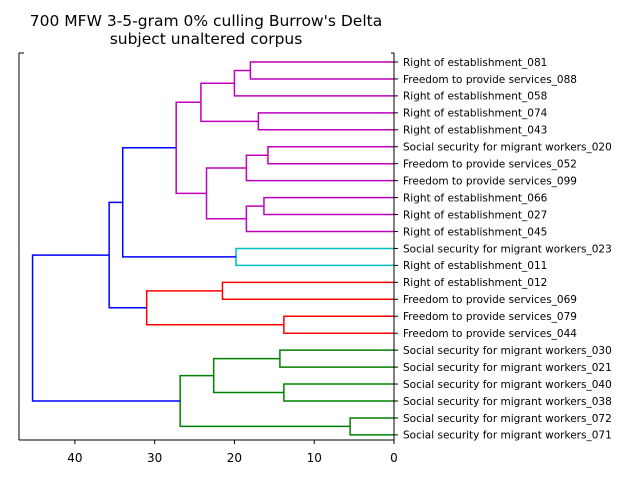  What do you see at coordinates (507, 385) in the screenshot?
I see `leaf-label: Social security for migrant workers_040` at bounding box center [507, 385].